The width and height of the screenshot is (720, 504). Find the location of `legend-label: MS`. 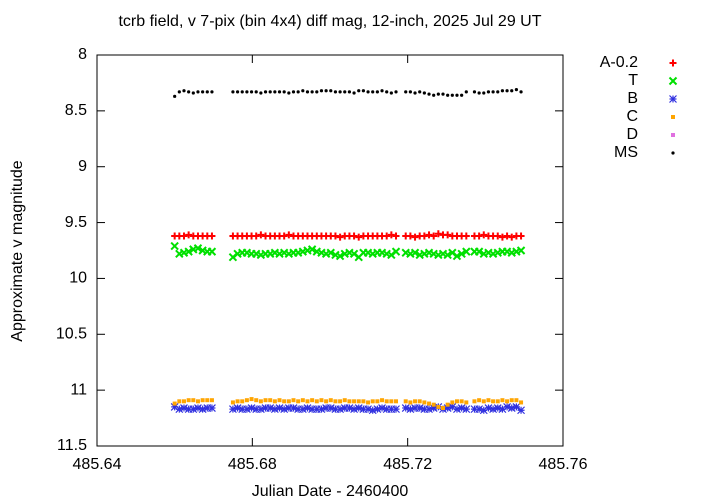

legend-label: MS is located at coordinates (626, 152).